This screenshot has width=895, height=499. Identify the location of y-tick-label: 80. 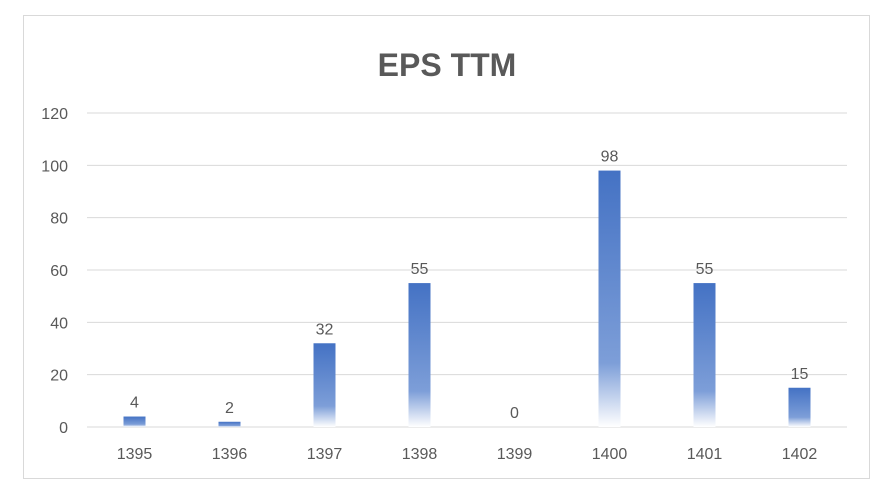
(59, 219).